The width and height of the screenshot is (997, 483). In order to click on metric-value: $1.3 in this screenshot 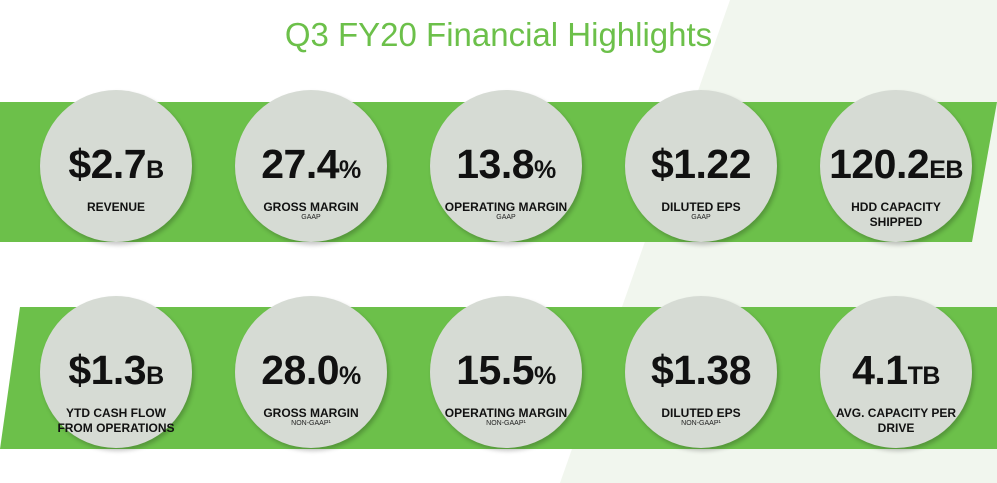, I will do `click(107, 370)`.